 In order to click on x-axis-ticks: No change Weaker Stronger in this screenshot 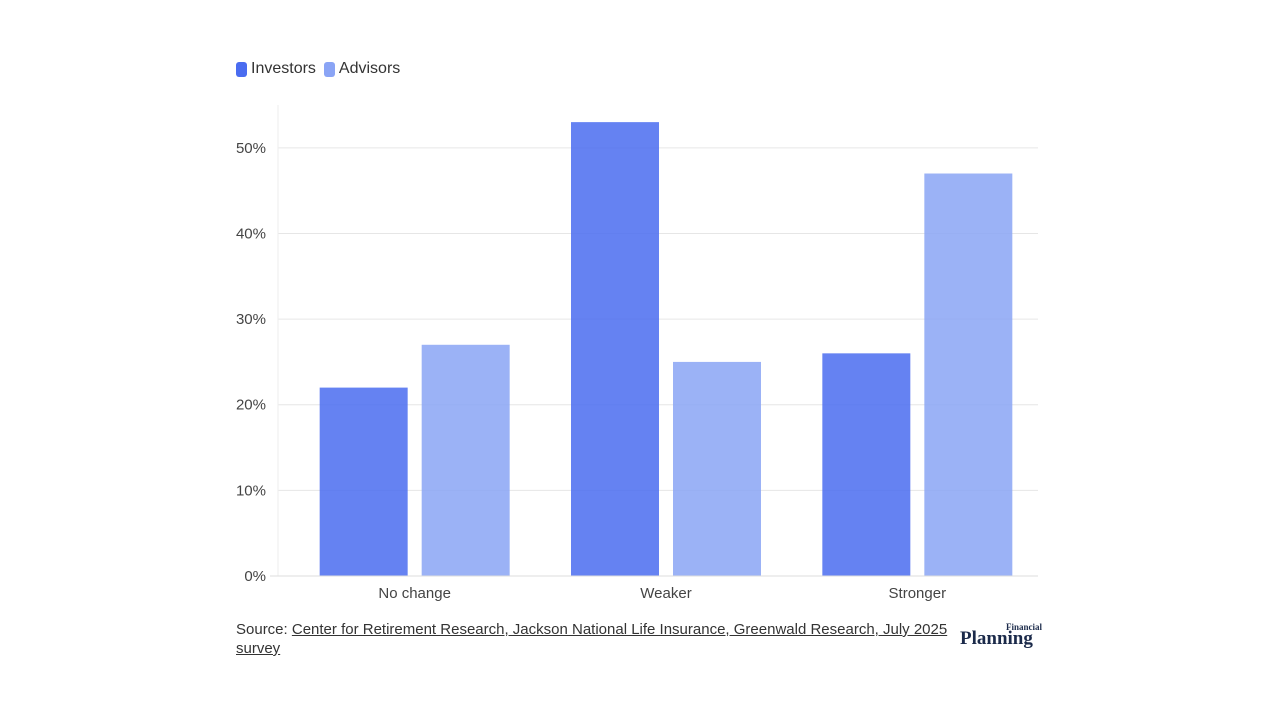, I will do `click(662, 593)`.